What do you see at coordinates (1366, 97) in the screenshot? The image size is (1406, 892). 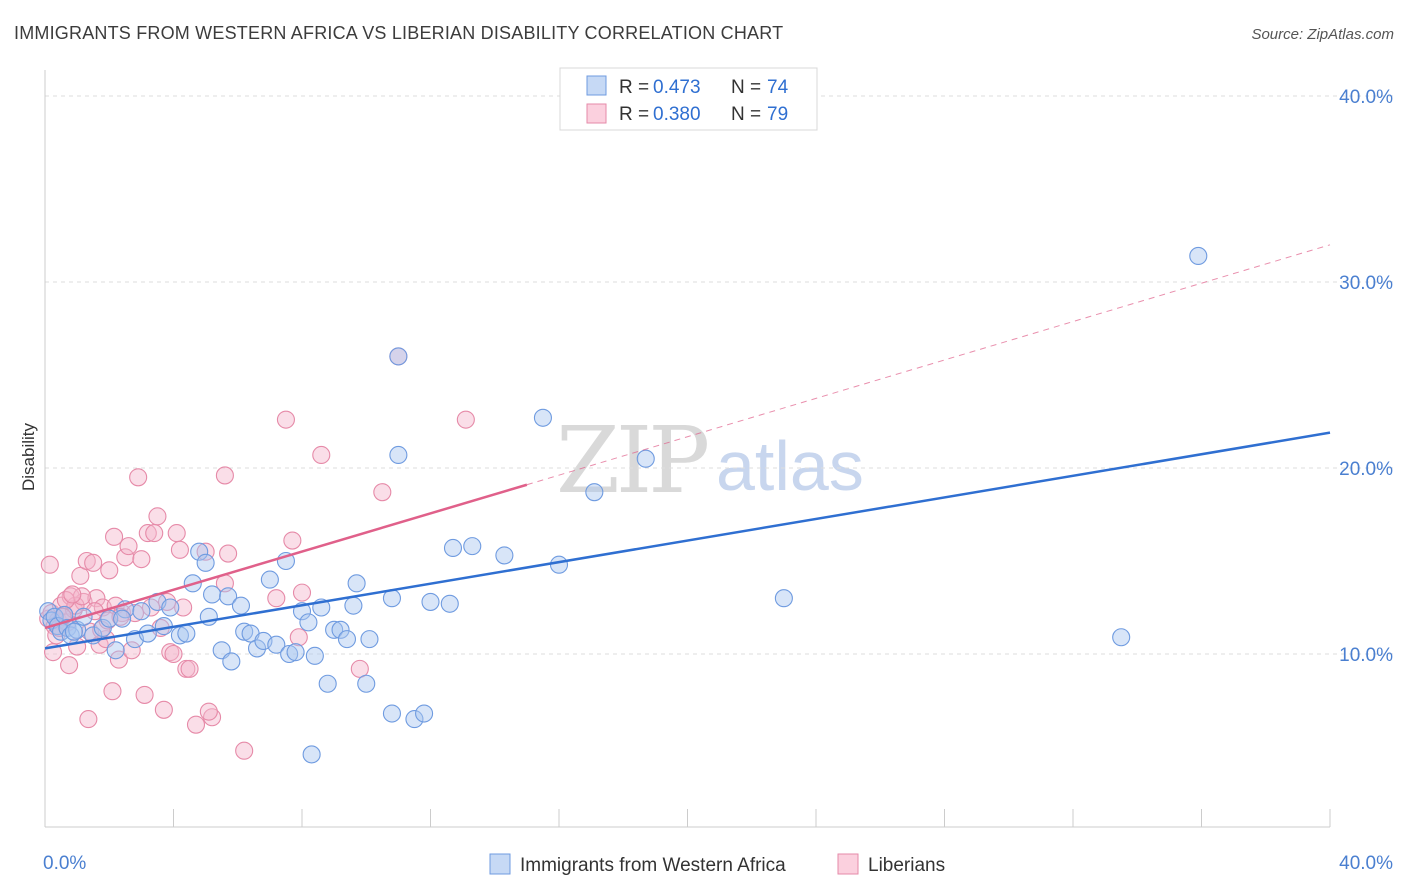 I see `y-tick-label: 40.0%` at bounding box center [1366, 97].